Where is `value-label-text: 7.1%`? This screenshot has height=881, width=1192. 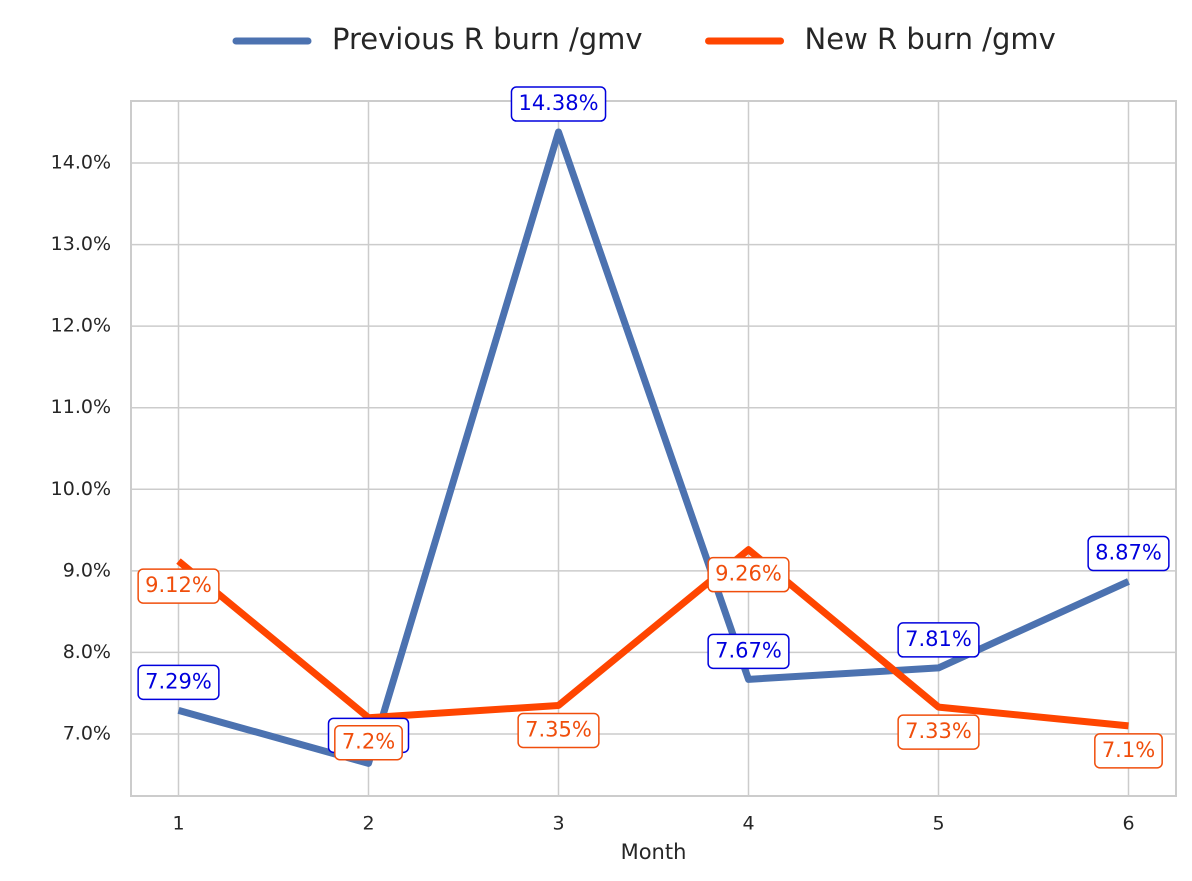
value-label-text: 7.1% is located at coordinates (1128, 750).